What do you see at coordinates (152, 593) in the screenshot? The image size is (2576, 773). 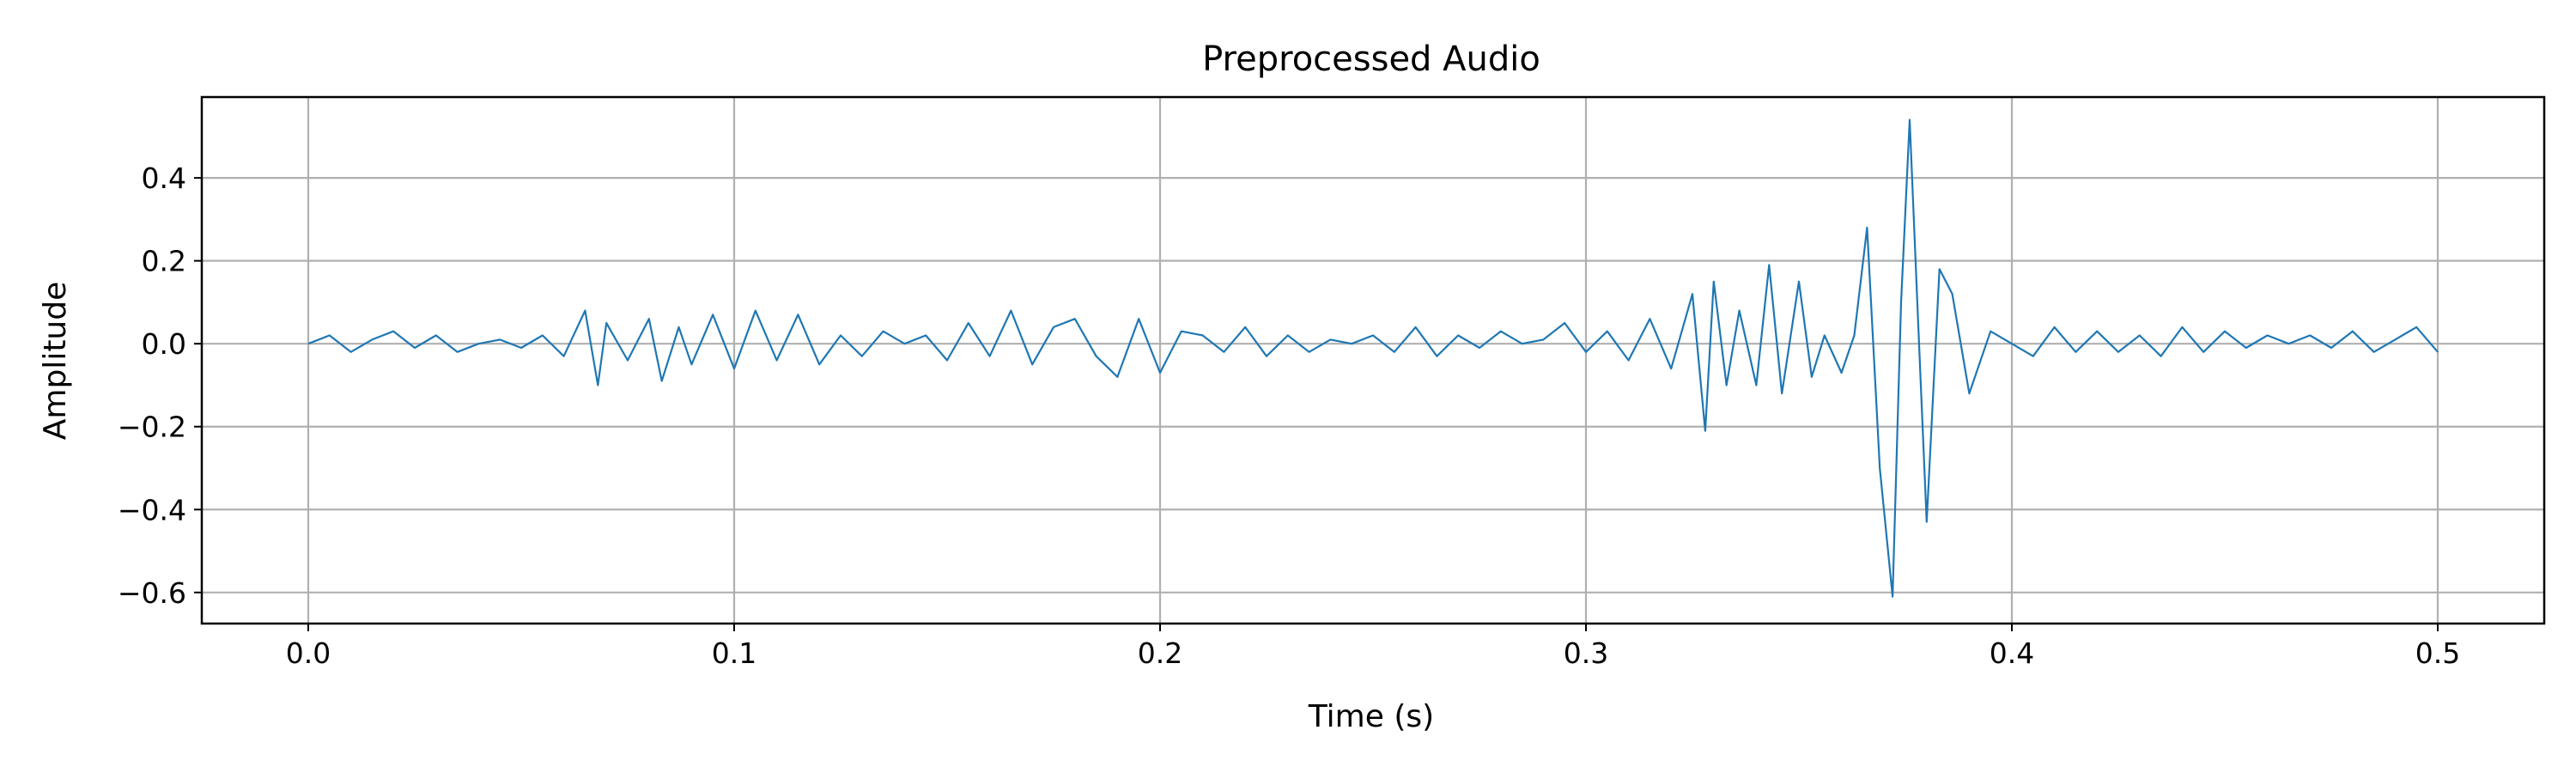 I see `y-tick-label: −0.6` at bounding box center [152, 593].